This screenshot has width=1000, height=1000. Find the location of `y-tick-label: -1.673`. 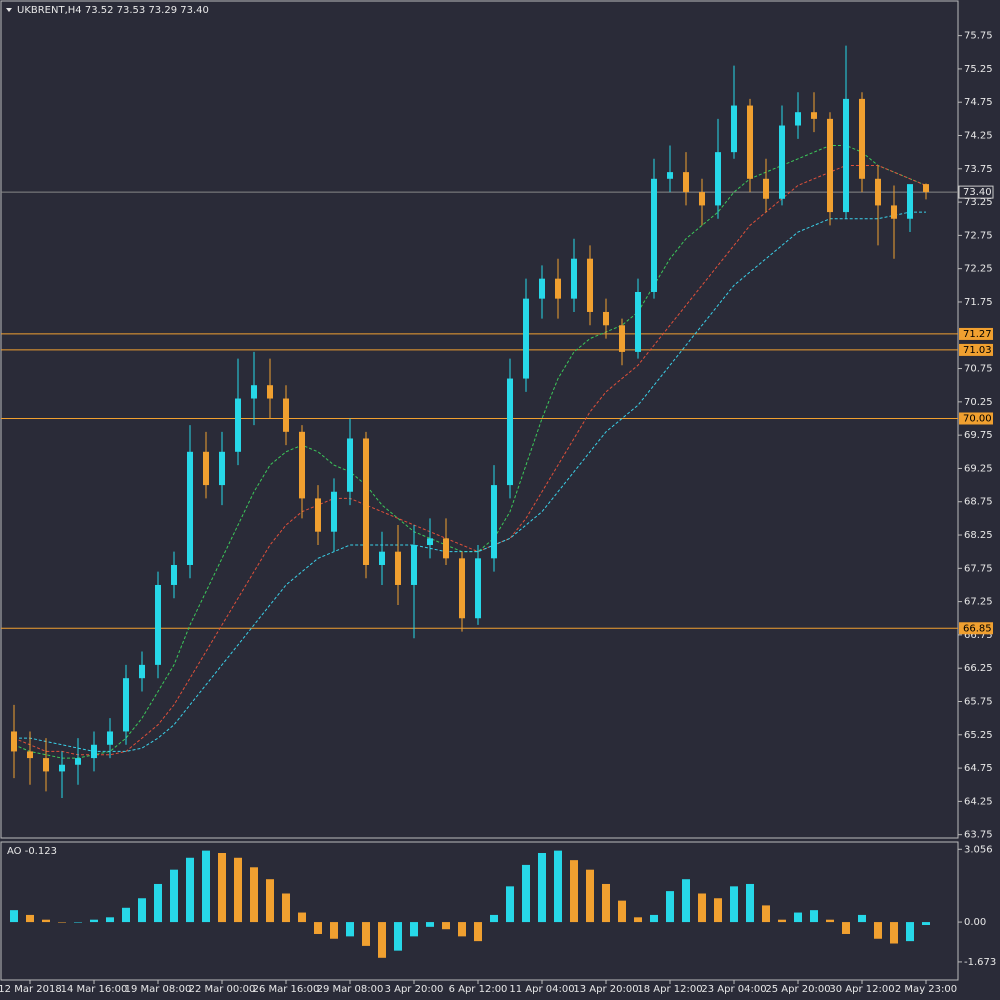

y-tick-label: -1.673 is located at coordinates (980, 962).